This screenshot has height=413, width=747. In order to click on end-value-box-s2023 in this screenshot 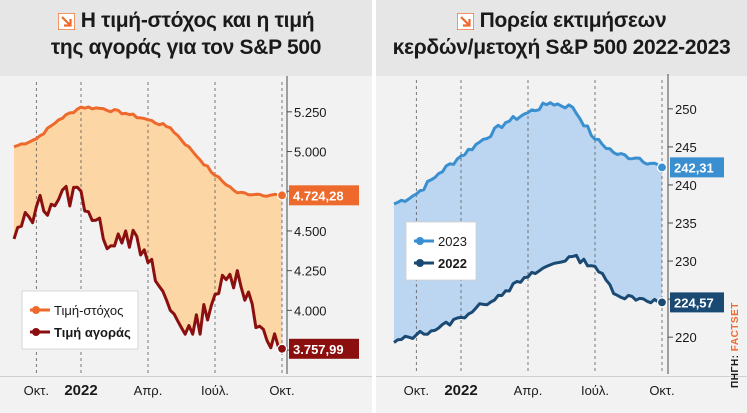, I will do `click(697, 167)`.